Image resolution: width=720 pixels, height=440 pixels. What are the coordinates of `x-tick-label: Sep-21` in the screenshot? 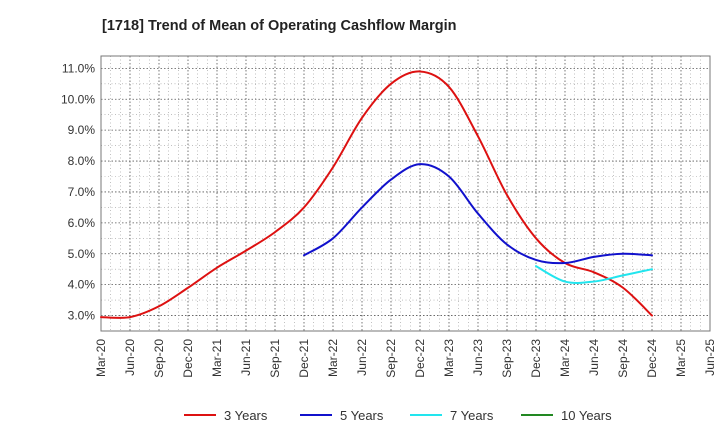 It's located at (275, 358).